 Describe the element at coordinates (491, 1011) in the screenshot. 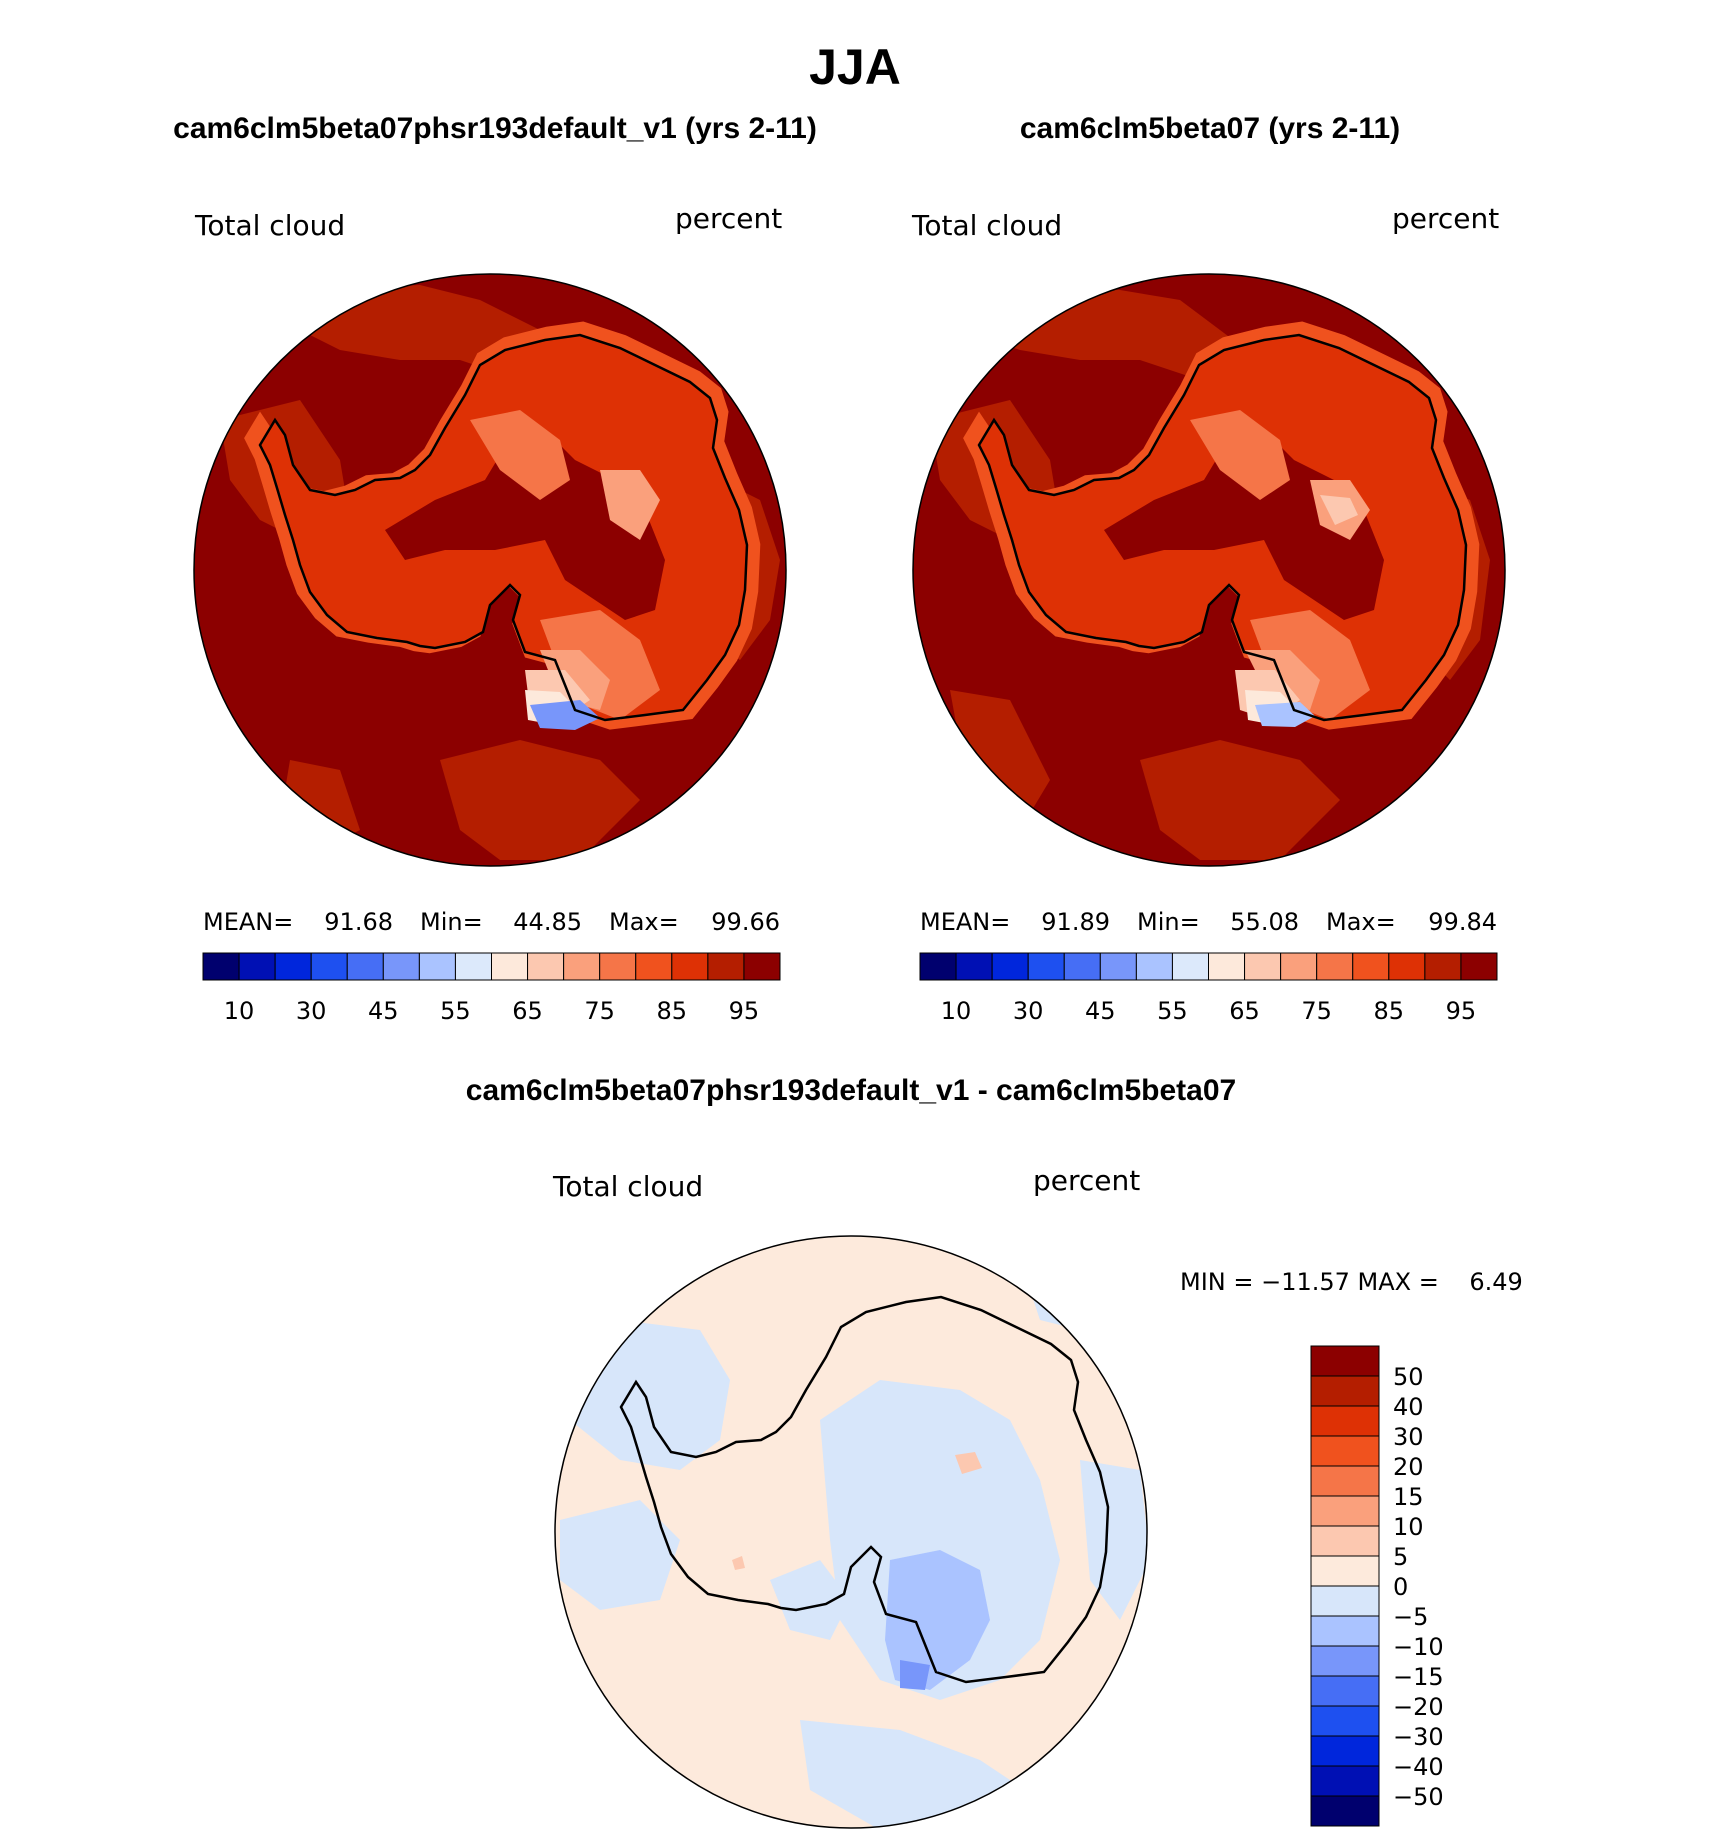

I see `left-colorbar-ticks: 10 30 45 55 65 75 85 95` at that location.